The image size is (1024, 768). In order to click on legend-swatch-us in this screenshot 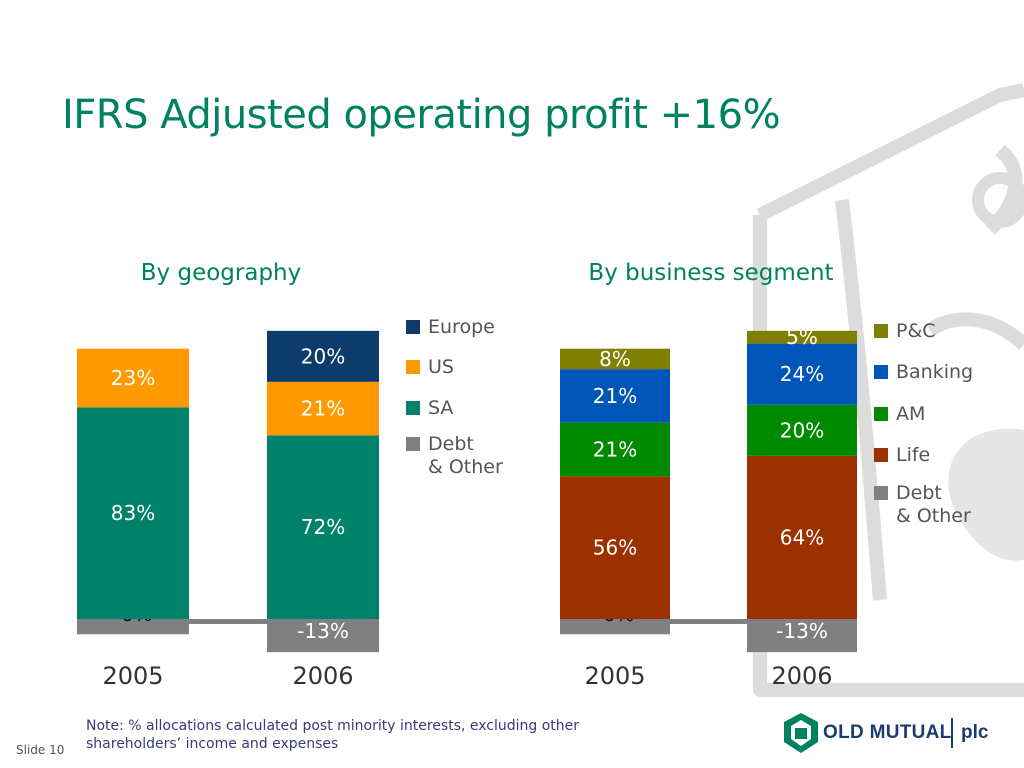, I will do `click(413, 367)`.